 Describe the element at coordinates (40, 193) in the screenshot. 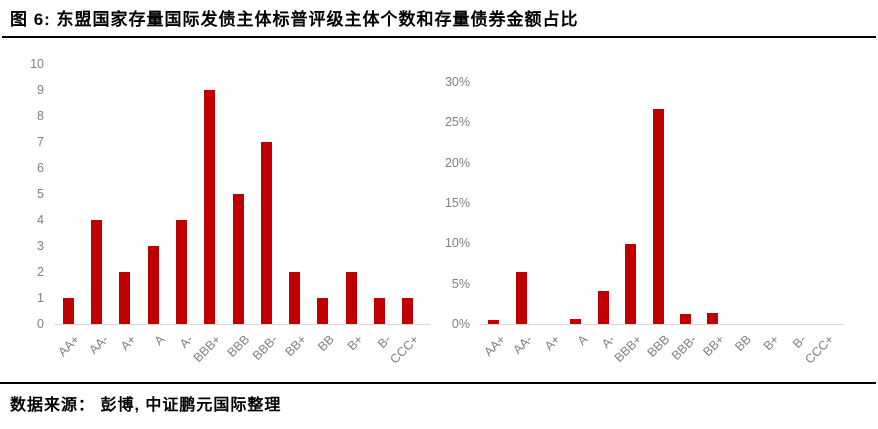

I see `y-tick-label: 5` at that location.